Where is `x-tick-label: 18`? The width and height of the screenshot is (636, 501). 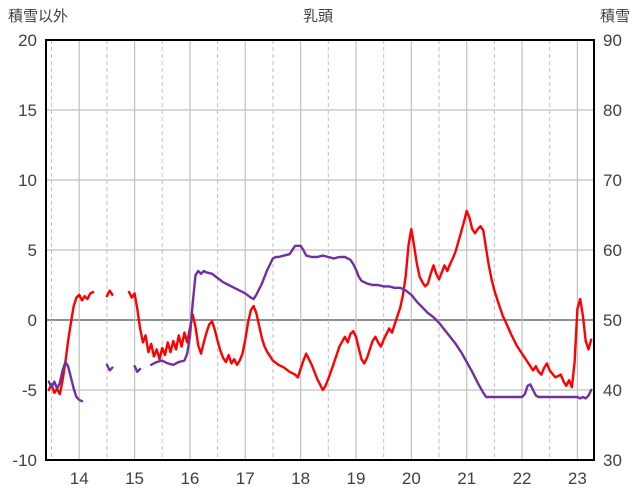 x-tick-label: 18 is located at coordinates (300, 478).